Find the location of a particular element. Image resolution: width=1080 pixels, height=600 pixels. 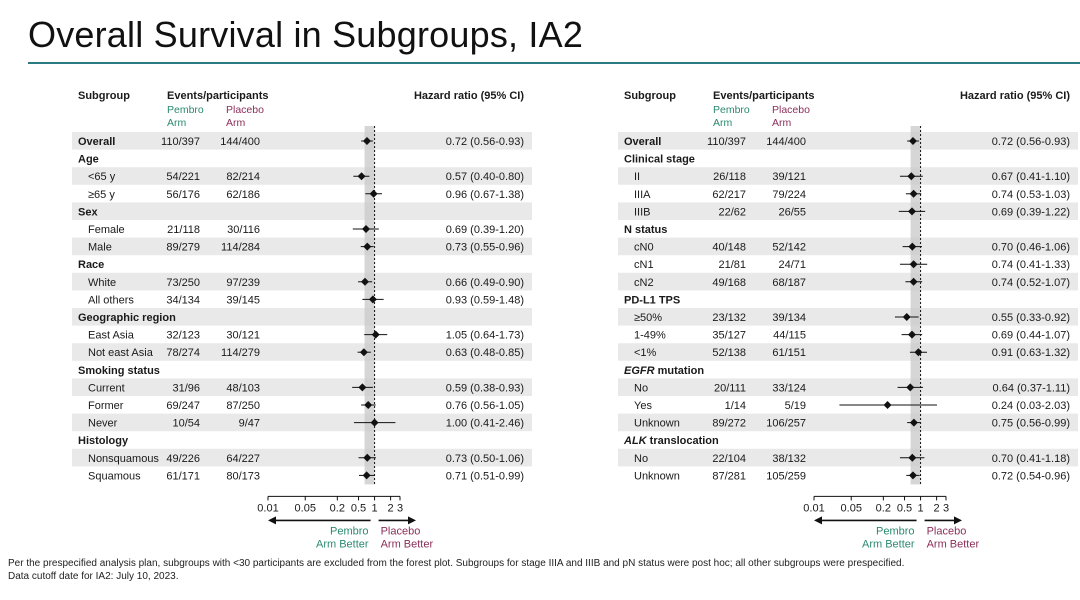

favor-right-label-1: Placebo is located at coordinates (947, 531).